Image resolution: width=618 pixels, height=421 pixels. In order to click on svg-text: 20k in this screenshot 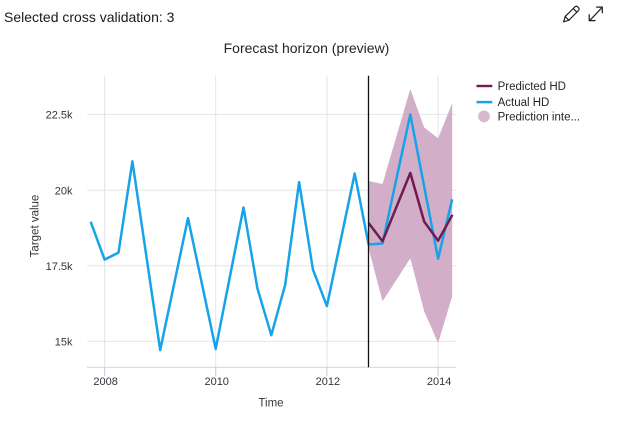, I will do `click(64, 191)`.